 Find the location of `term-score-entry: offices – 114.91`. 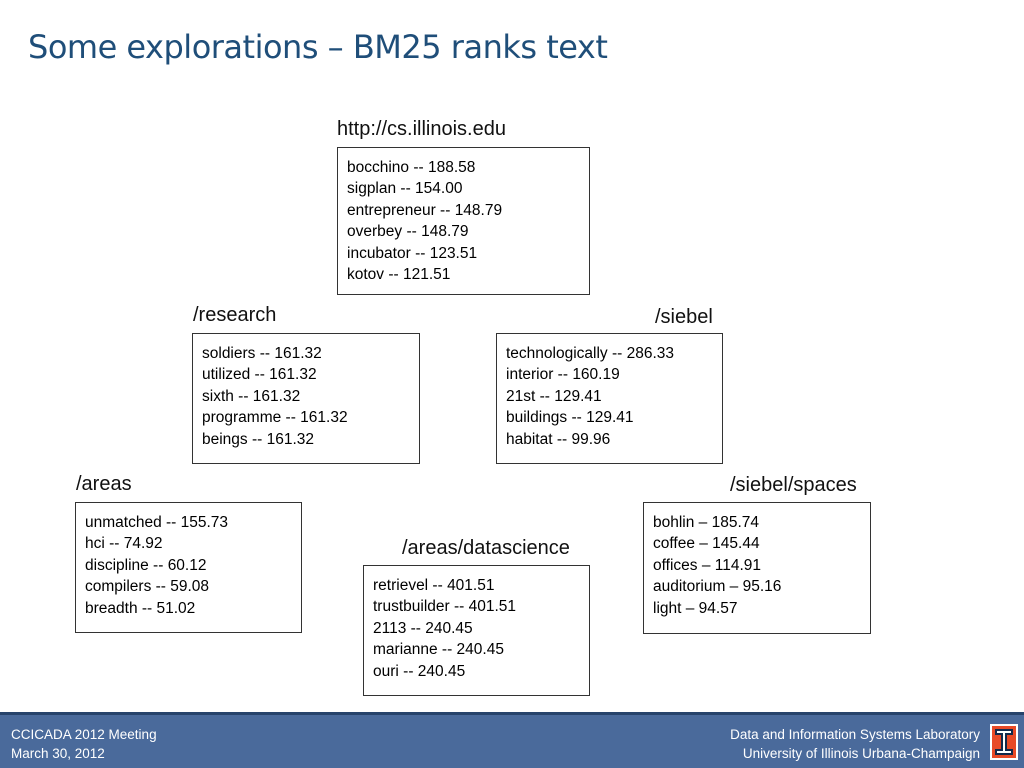

term-score-entry: offices – 114.91 is located at coordinates (707, 565).